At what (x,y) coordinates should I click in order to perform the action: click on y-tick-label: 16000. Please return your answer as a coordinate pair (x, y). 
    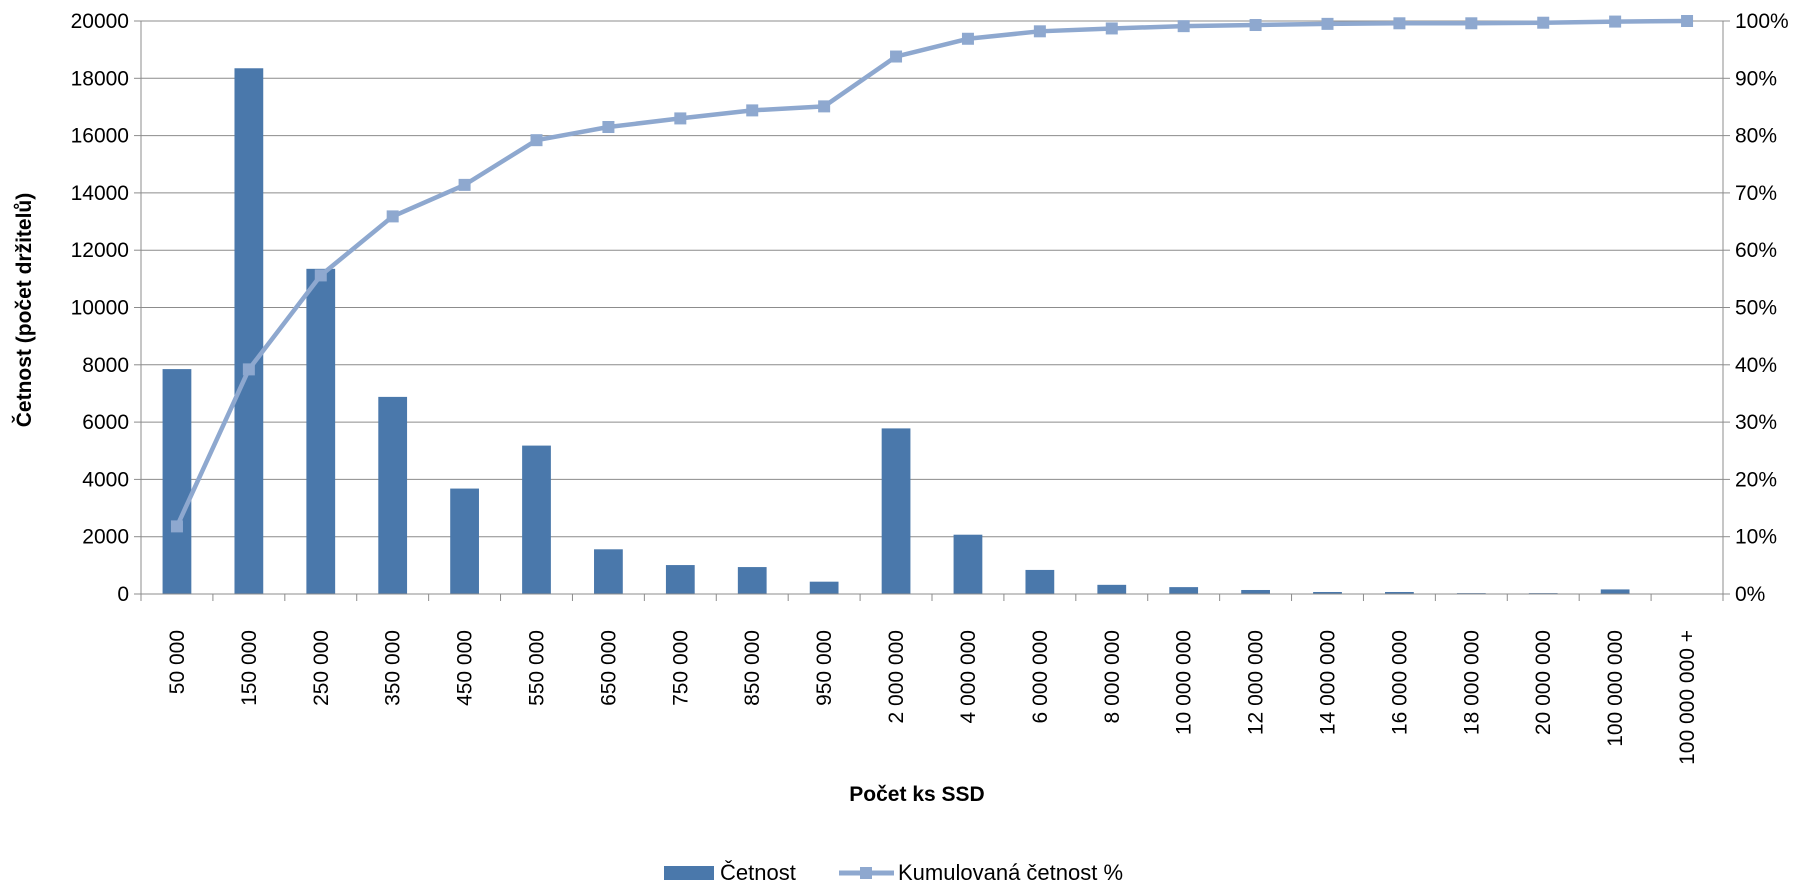
    Looking at the image, I should click on (100, 136).